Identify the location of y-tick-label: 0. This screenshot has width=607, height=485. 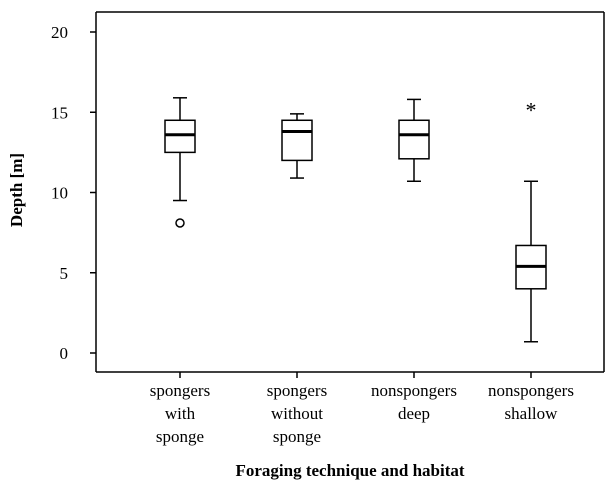
(64, 353).